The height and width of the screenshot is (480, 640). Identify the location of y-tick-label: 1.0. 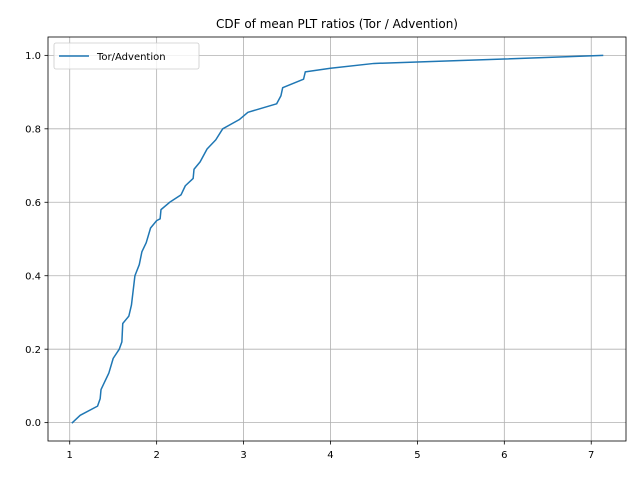
(33, 56).